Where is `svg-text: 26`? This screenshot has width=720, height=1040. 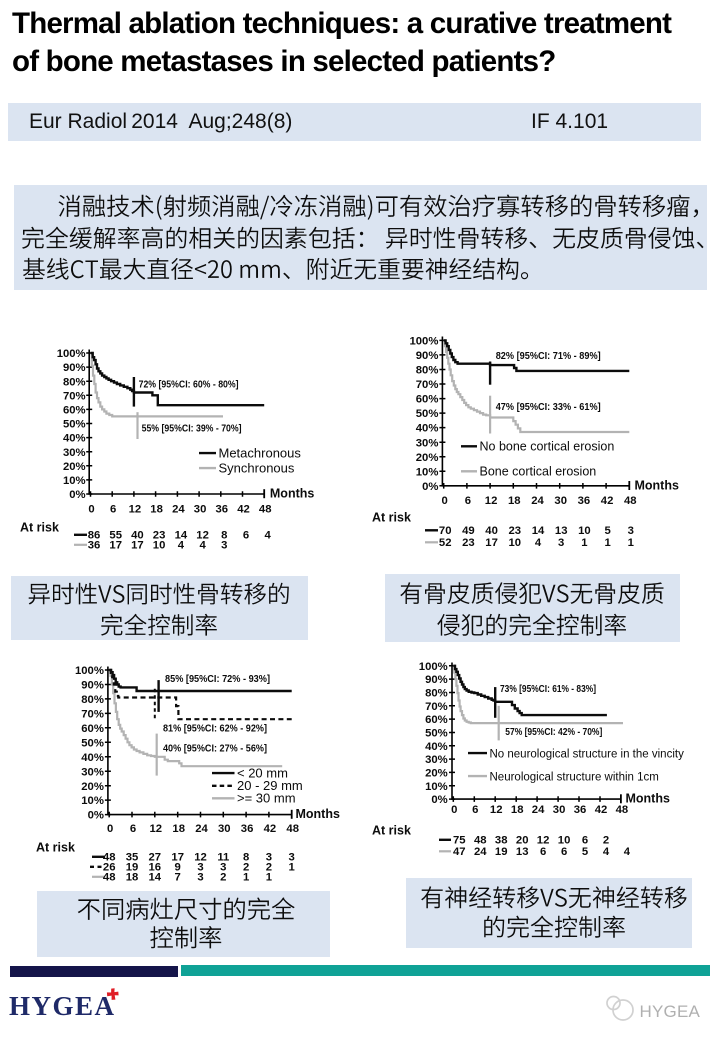
svg-text: 26 is located at coordinates (109, 868).